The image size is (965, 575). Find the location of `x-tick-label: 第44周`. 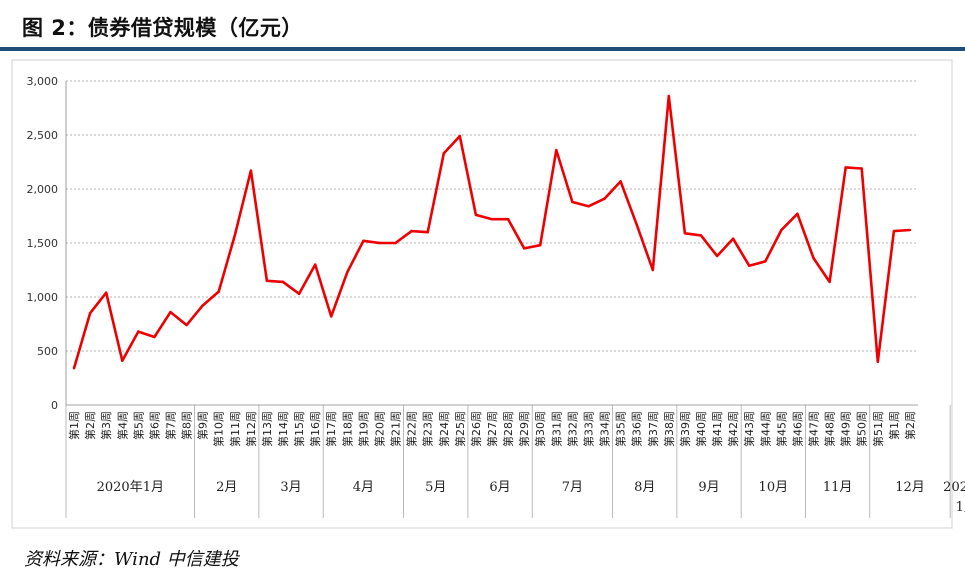

x-tick-label: 第44周 is located at coordinates (765, 429).